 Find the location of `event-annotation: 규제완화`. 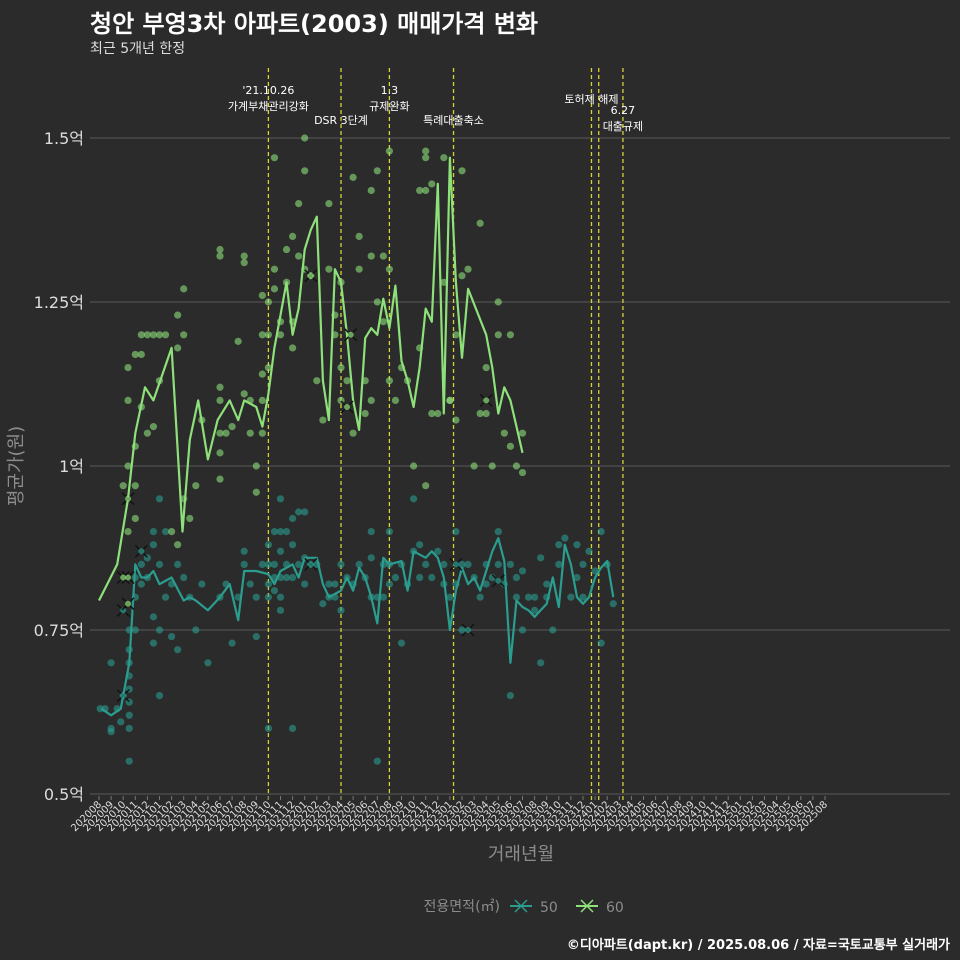

event-annotation: 규제완화 is located at coordinates (389, 106).